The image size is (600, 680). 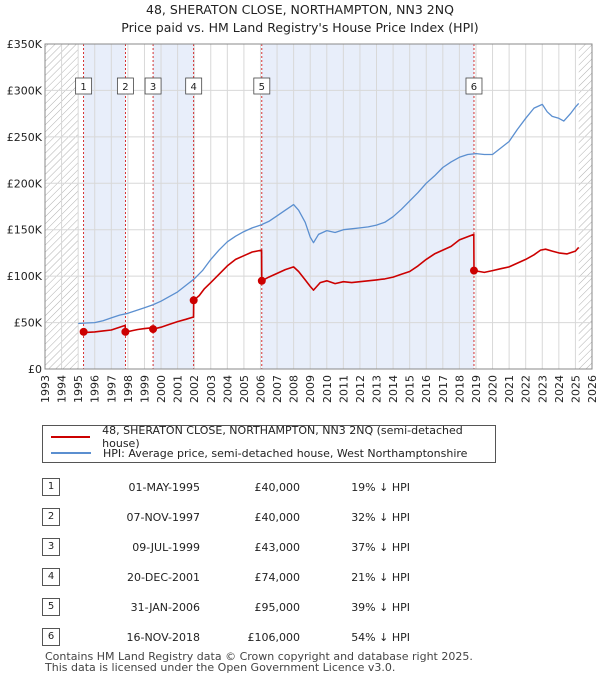 What do you see at coordinates (526, 389) in the screenshot?
I see `x-tick-label: 2022` at bounding box center [526, 389].